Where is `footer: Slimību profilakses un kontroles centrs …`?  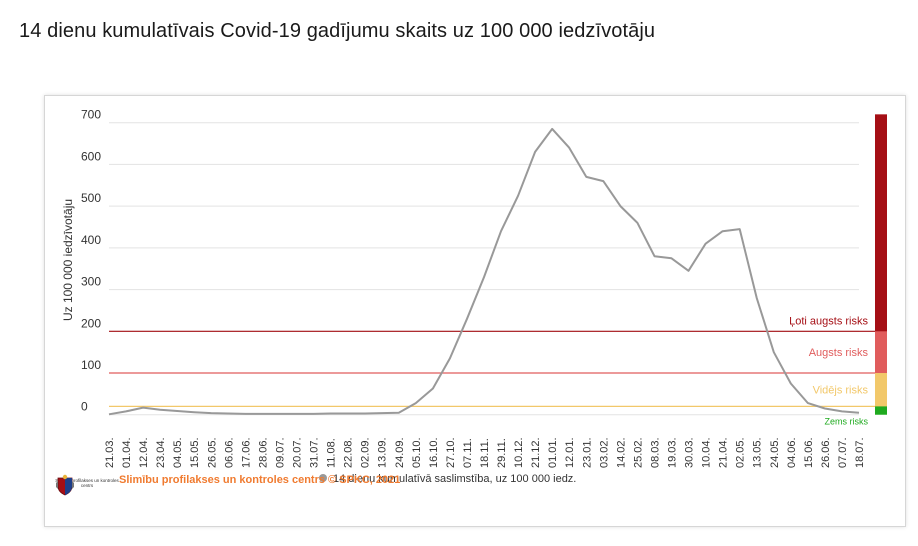 footer: Slimību profilakses un kontroles centrs … is located at coordinates (228, 485).